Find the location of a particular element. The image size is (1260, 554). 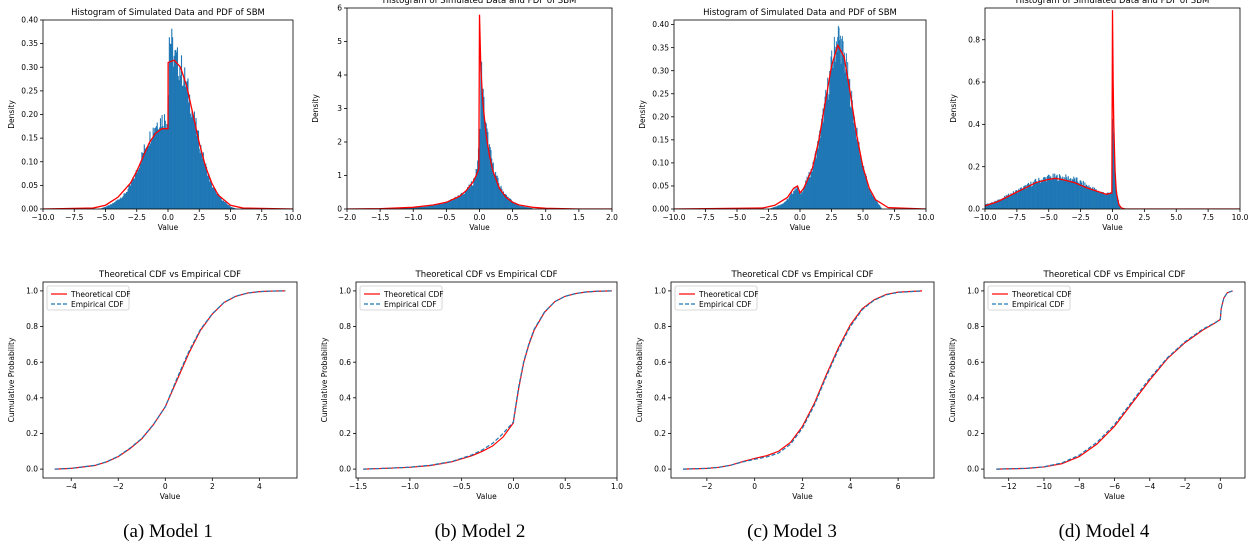

x-tick-label: −10.0 is located at coordinates (43, 217).